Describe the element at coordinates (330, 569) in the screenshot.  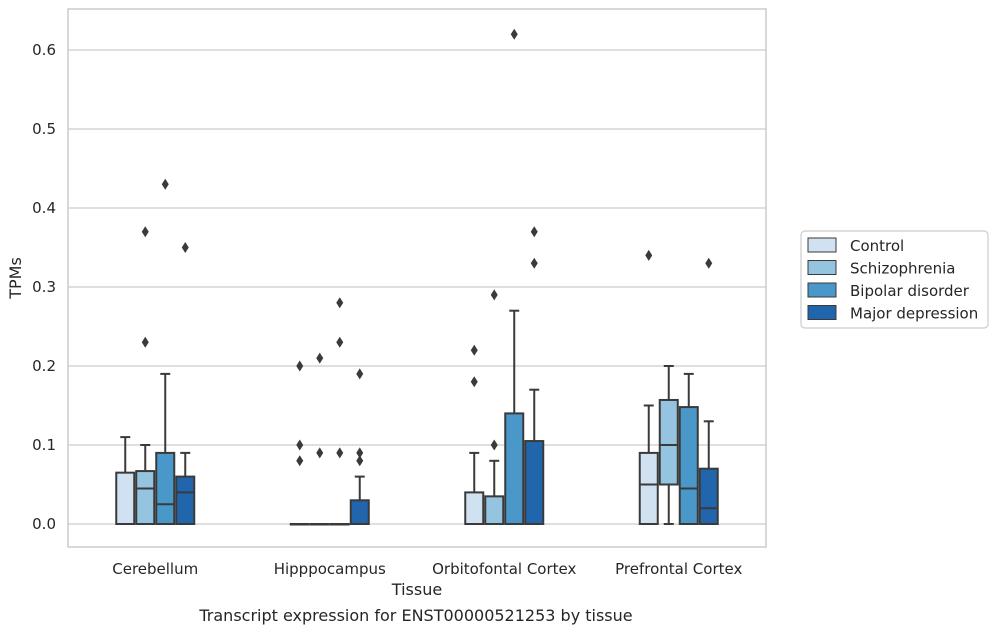
I see `x-tick-label: Hipppocampus` at that location.